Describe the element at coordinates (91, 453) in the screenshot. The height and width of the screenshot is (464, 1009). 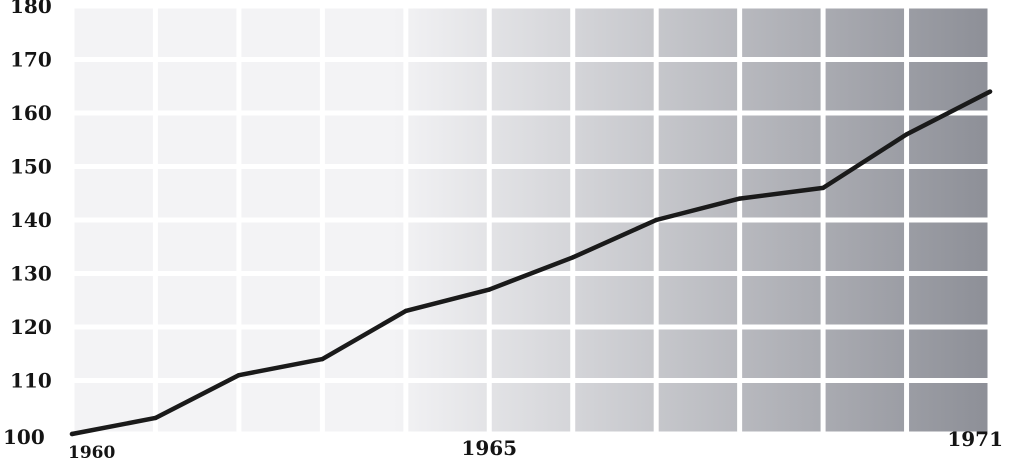
I see `x-tick-label: 1960` at that location.